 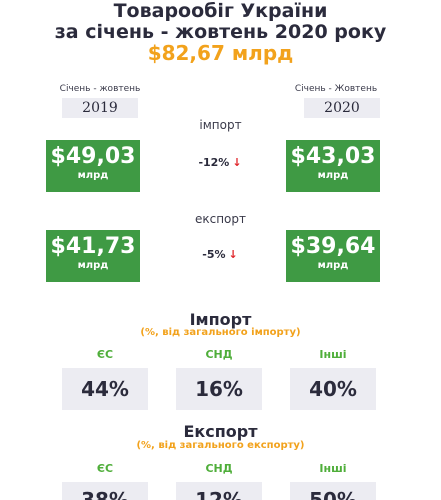 I want to click on import-2019-box: $49,03 млрд, so click(x=93, y=166).